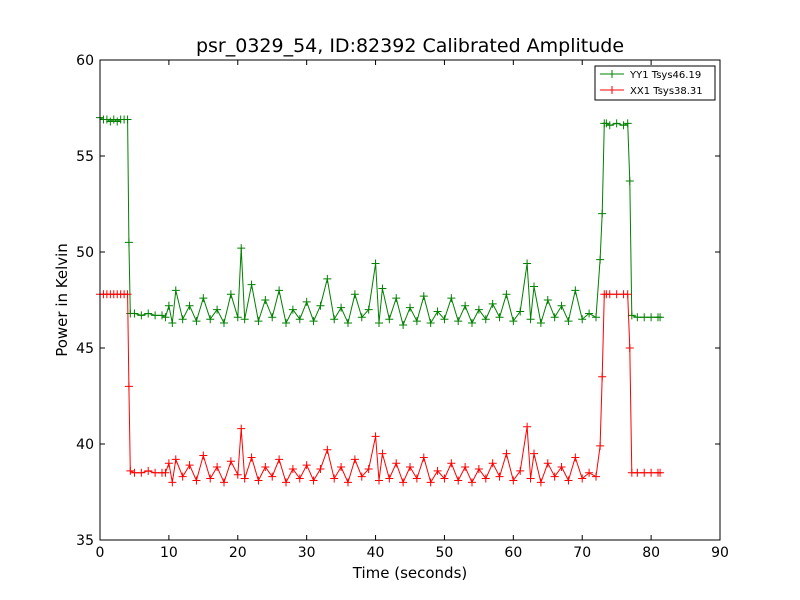 Image resolution: width=800 pixels, height=600 pixels. What do you see at coordinates (62, 300) in the screenshot?
I see `y-axis-label: Power in Kelvin` at bounding box center [62, 300].